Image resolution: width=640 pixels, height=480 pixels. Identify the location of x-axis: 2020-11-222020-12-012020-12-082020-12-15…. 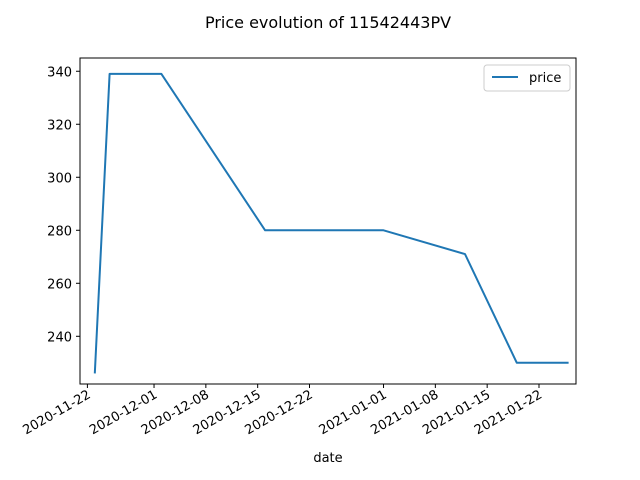
(282, 411).